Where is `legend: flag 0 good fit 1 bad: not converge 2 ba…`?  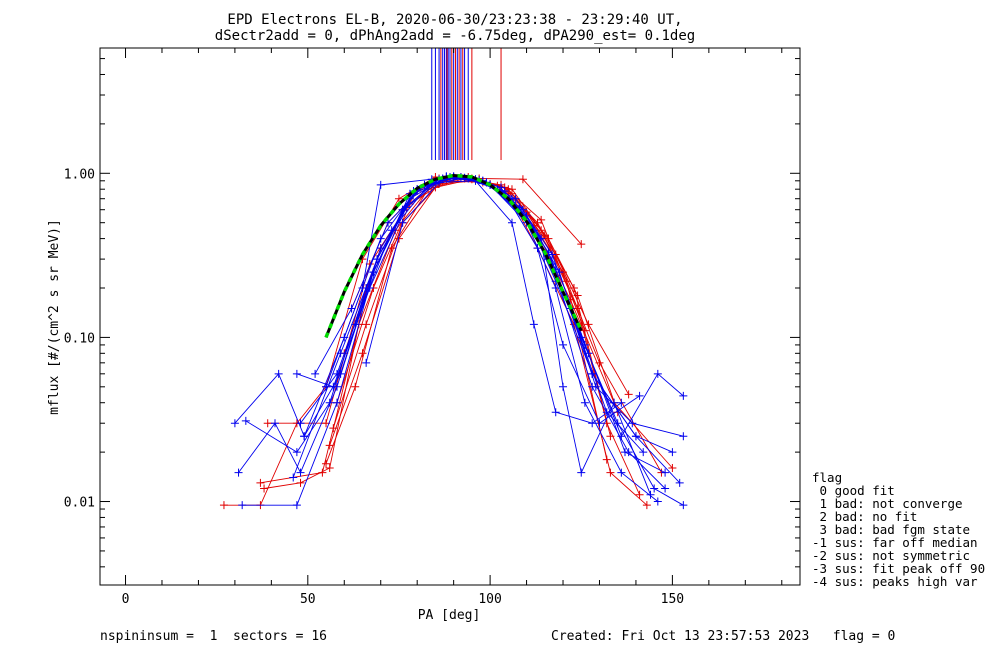
legend: flag 0 good fit 1 bad: not converge 2 ba… is located at coordinates (898, 529).